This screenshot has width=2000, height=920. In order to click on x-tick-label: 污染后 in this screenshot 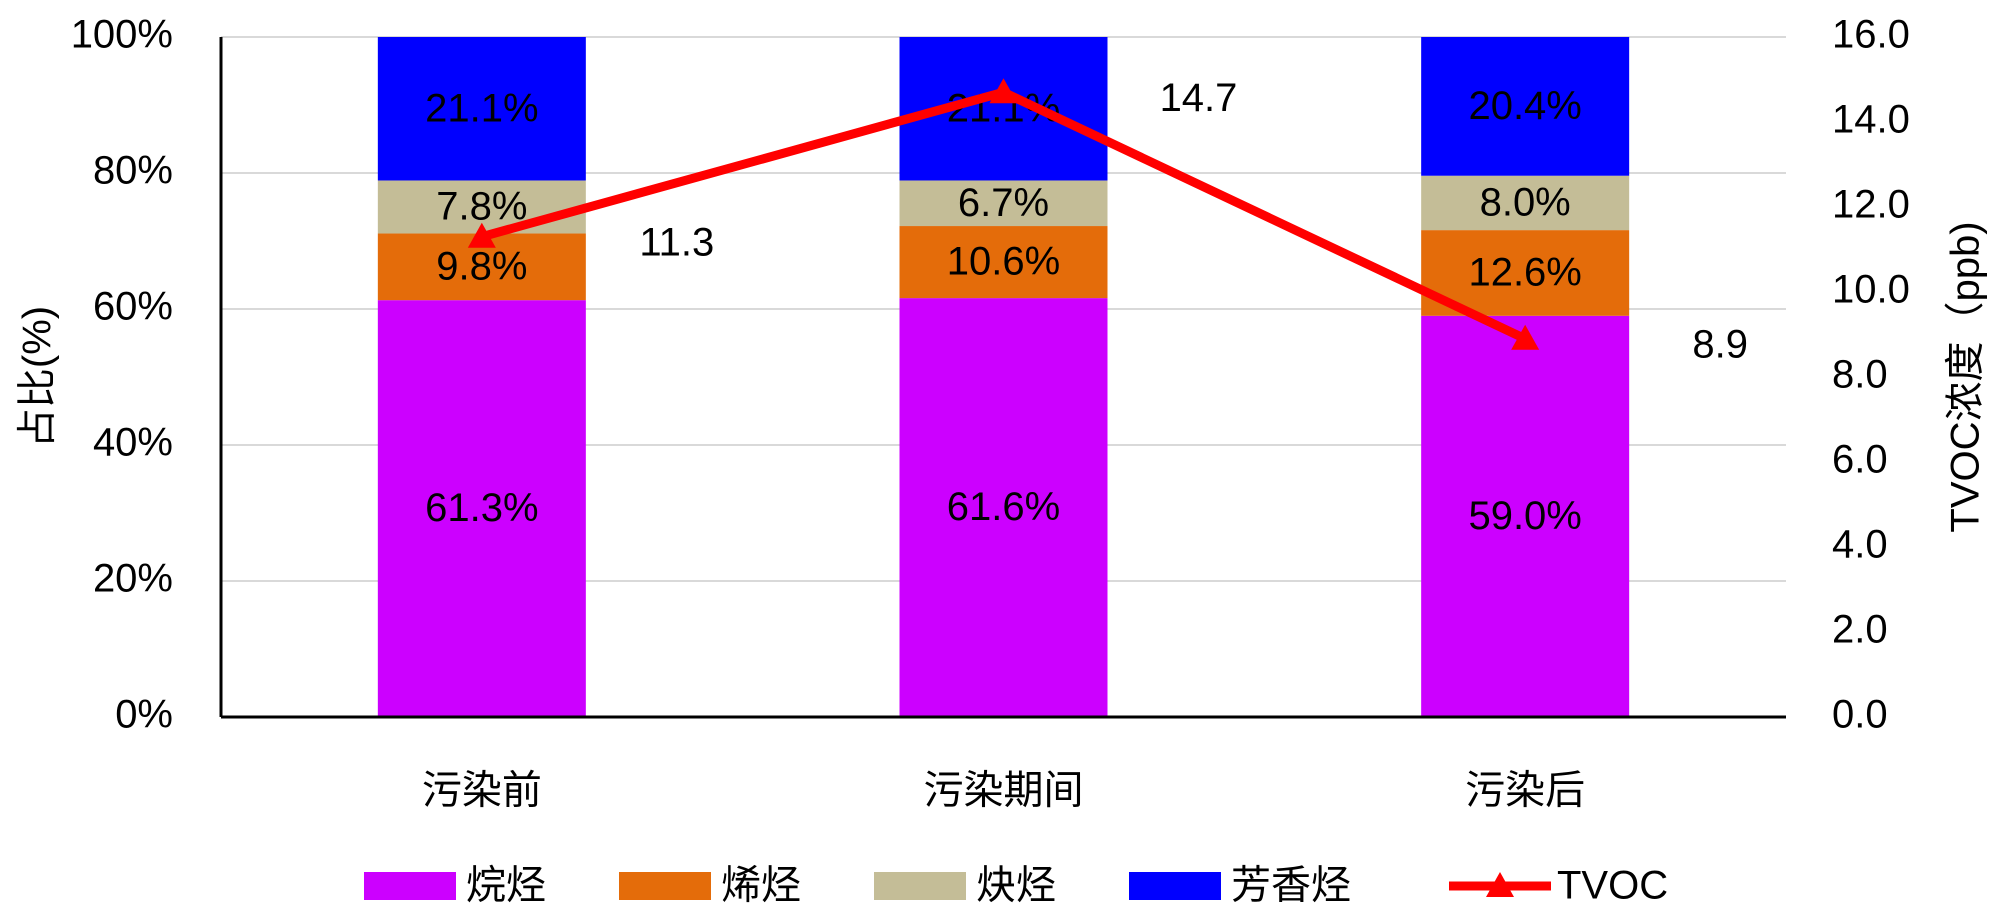, I will do `click(1525, 791)`.